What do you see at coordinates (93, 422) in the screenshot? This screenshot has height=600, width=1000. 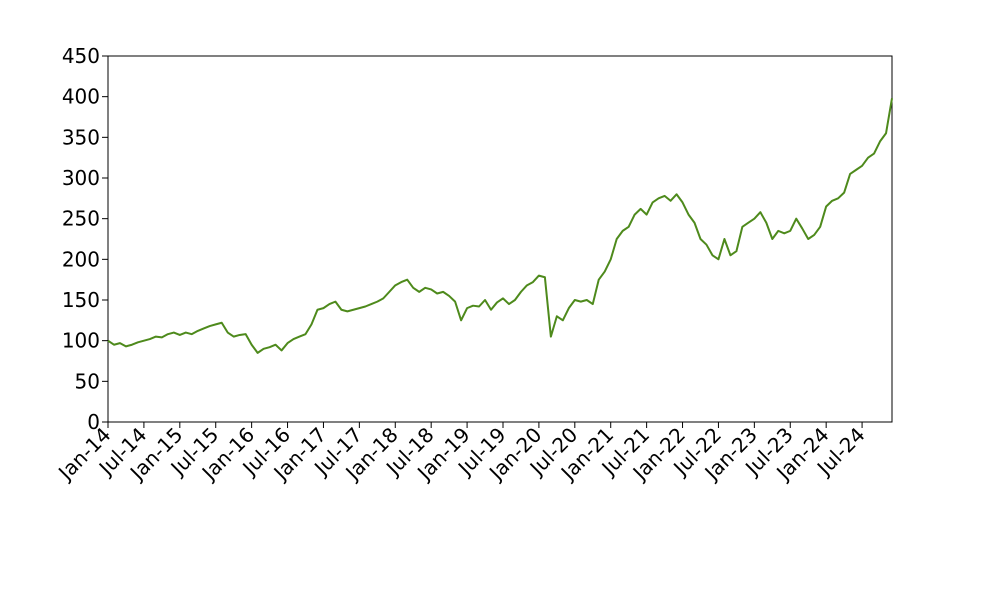 I see `y-tick-label: 0` at bounding box center [93, 422].